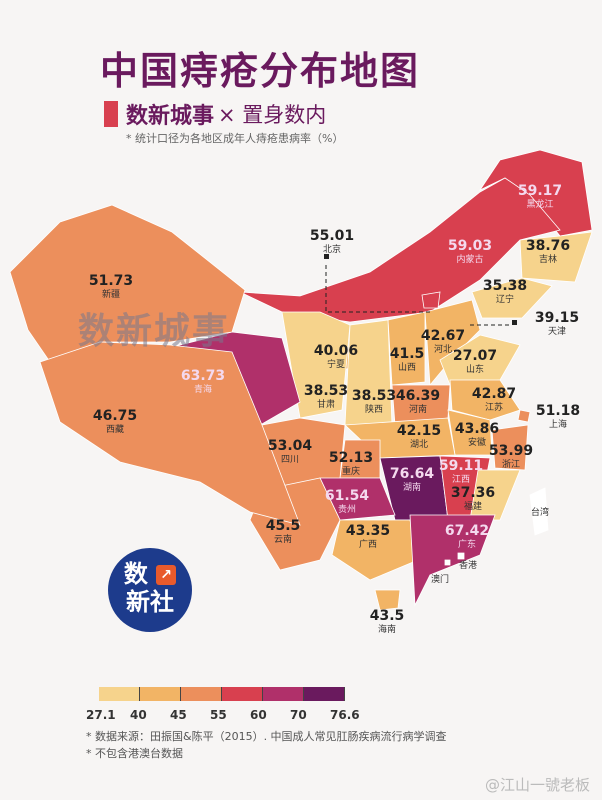 This screenshot has width=602, height=800. I want to click on region-value: 42.15, so click(419, 431).